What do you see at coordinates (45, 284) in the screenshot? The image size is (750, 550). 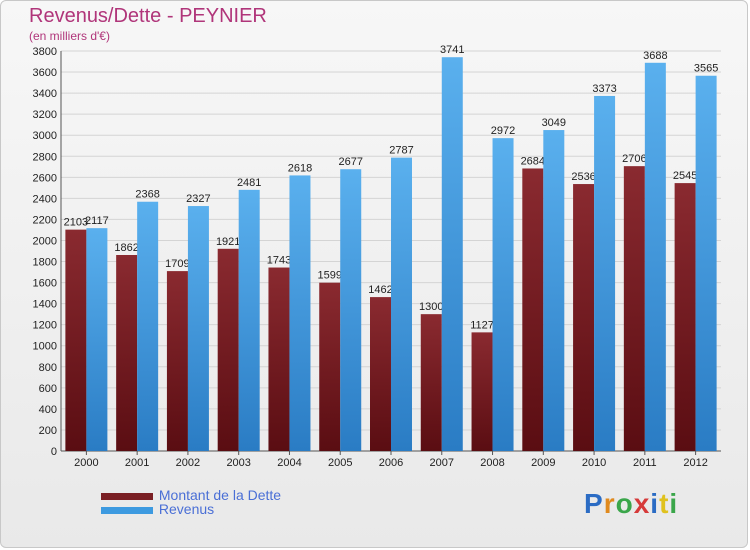 I see `y-tick-label: 1600` at bounding box center [45, 284].